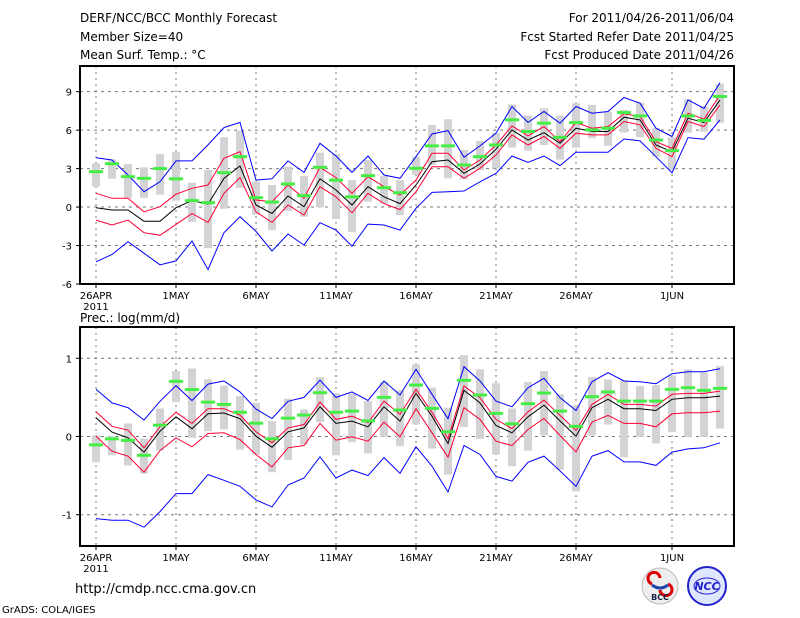 The width and height of the screenshot is (800, 618). I want to click on grads-credit: GrADS: COLA/IGES, so click(49, 610).